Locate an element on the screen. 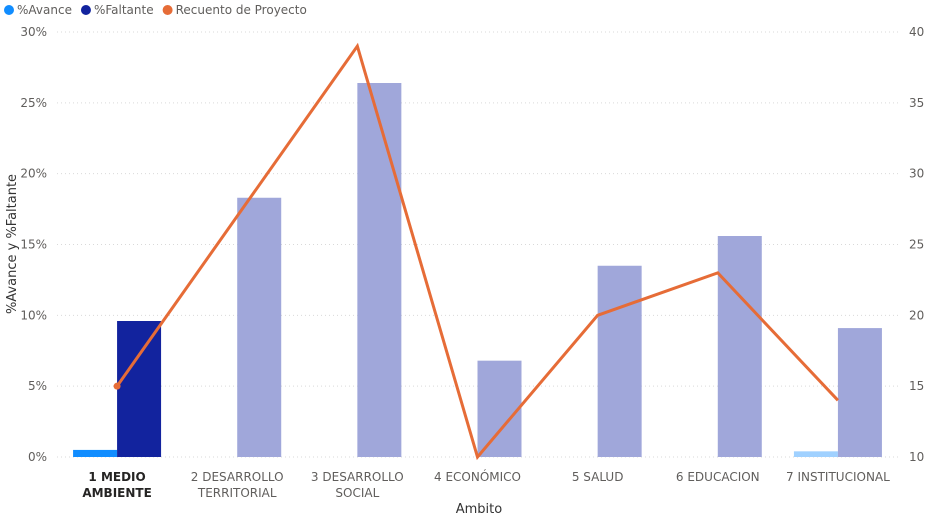 The image size is (927, 520). y-tick-label-left: 15% is located at coordinates (33, 245).